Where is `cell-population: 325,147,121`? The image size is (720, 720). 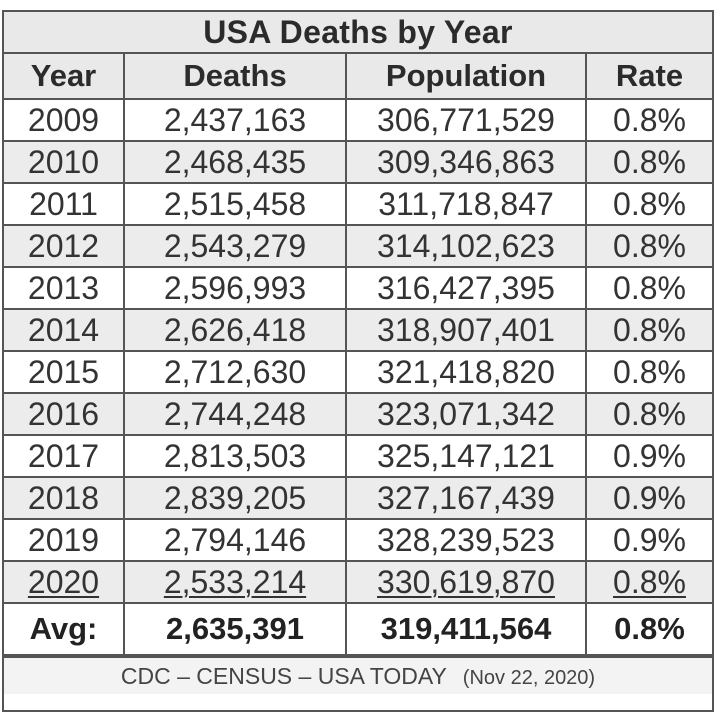 cell-population: 325,147,121 is located at coordinates (466, 456).